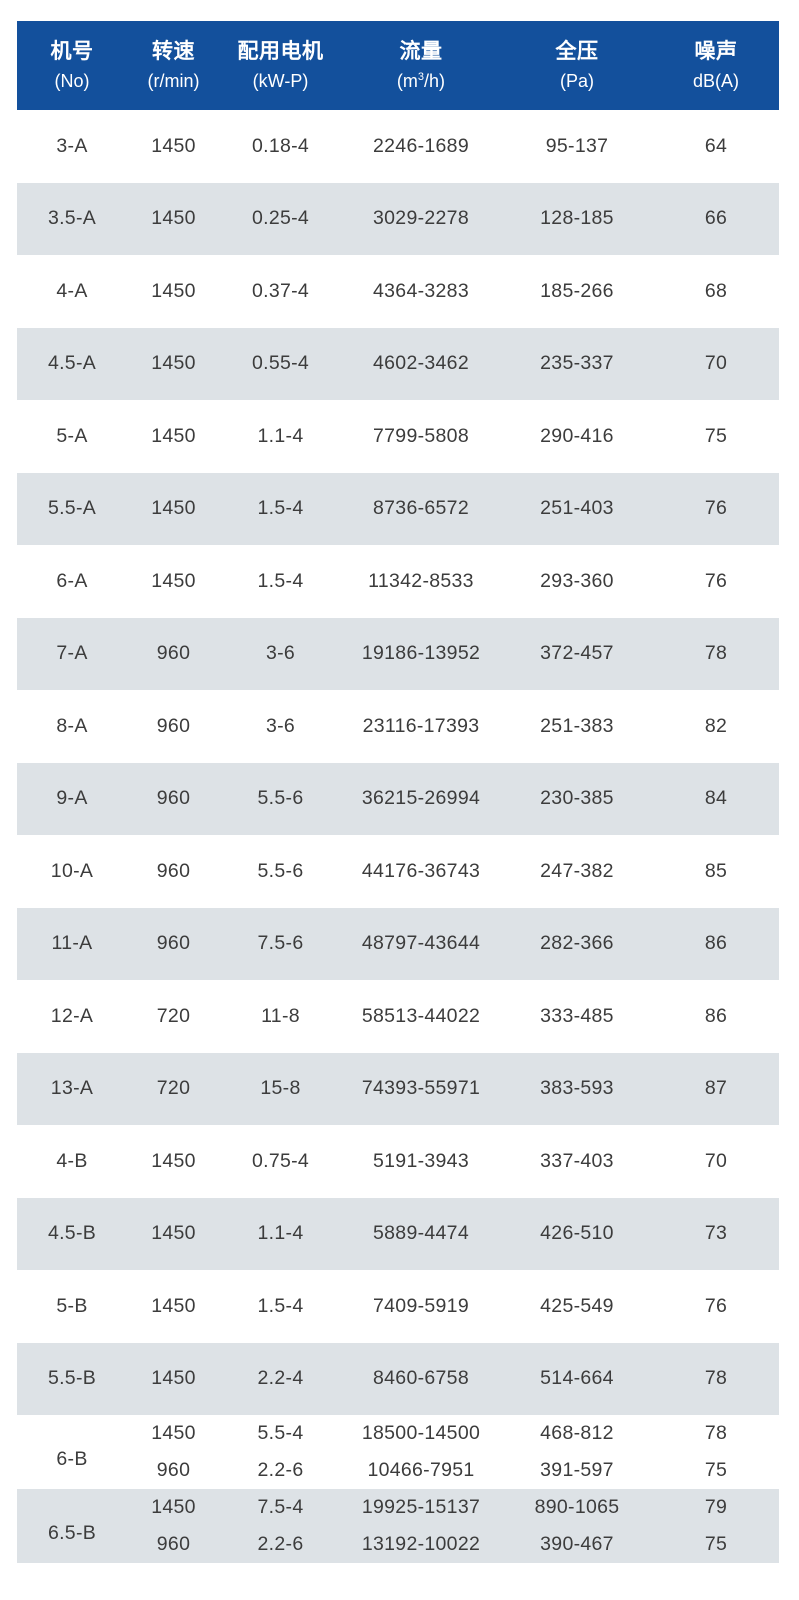 This screenshot has height=1600, width=799. I want to click on cell-noise-sub: 79, so click(716, 1507).